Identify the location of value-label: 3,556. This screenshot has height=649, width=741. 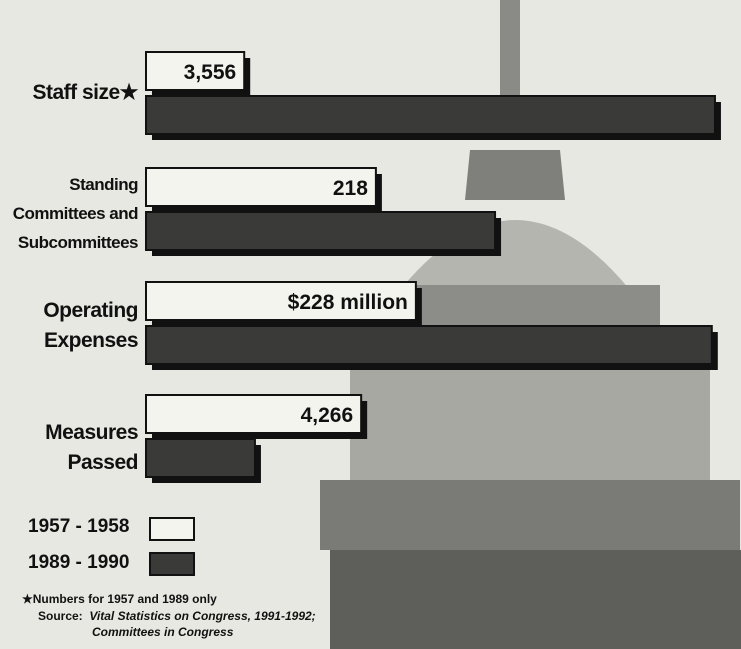
(210, 72).